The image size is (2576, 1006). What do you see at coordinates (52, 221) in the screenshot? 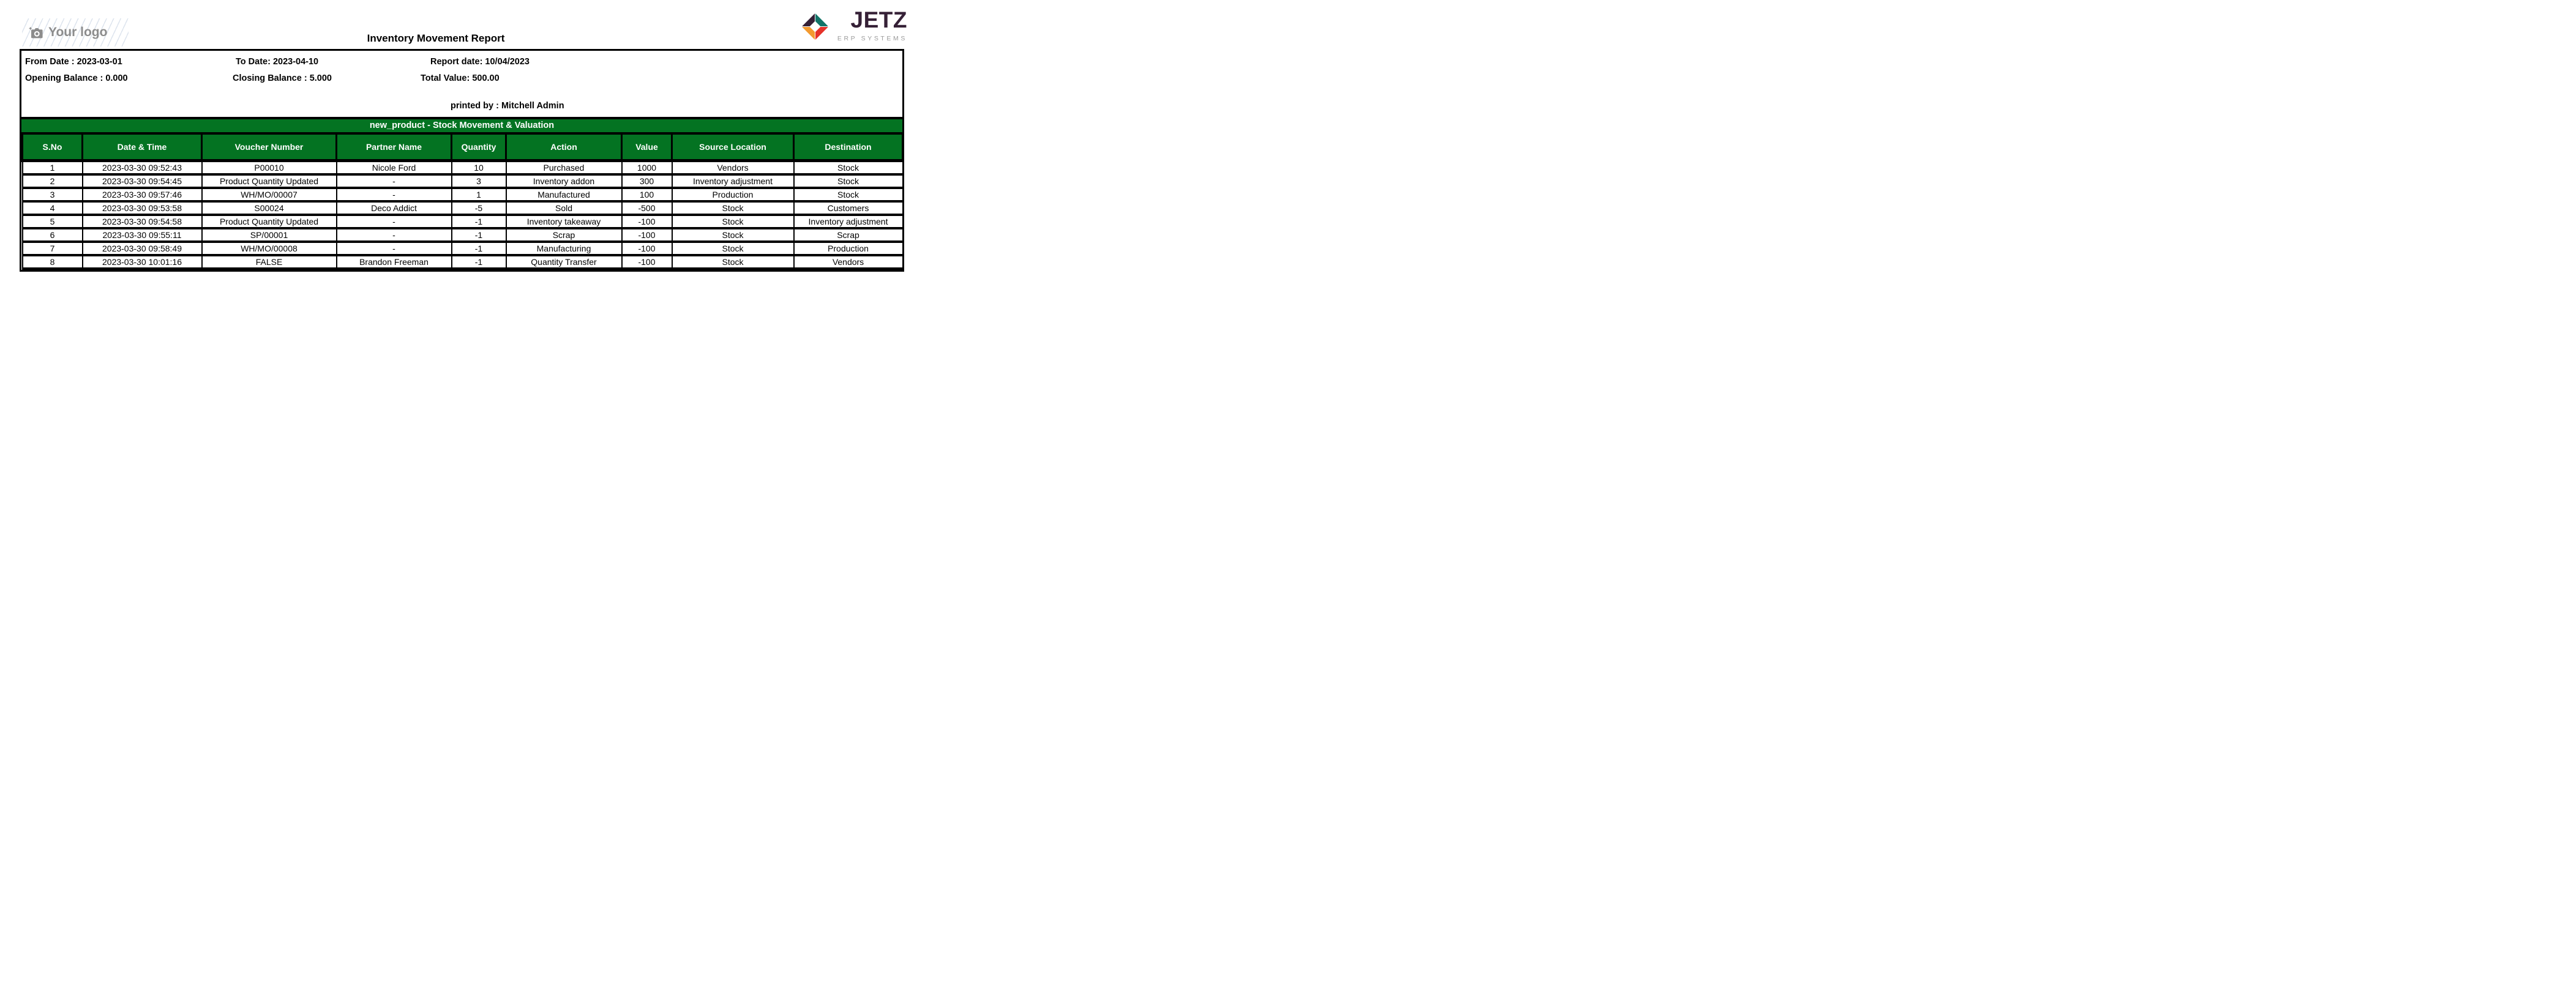
I see `table-cell: 5` at bounding box center [52, 221].